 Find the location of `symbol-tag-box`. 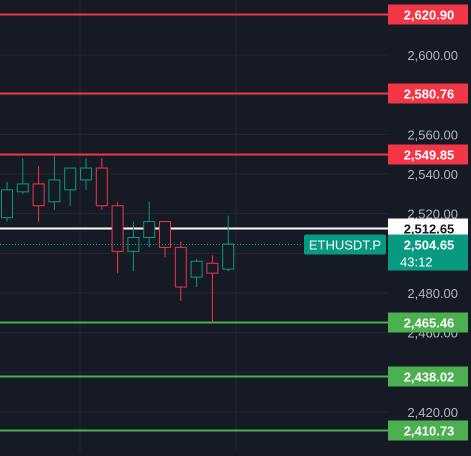

symbol-tag-box is located at coordinates (345, 244).